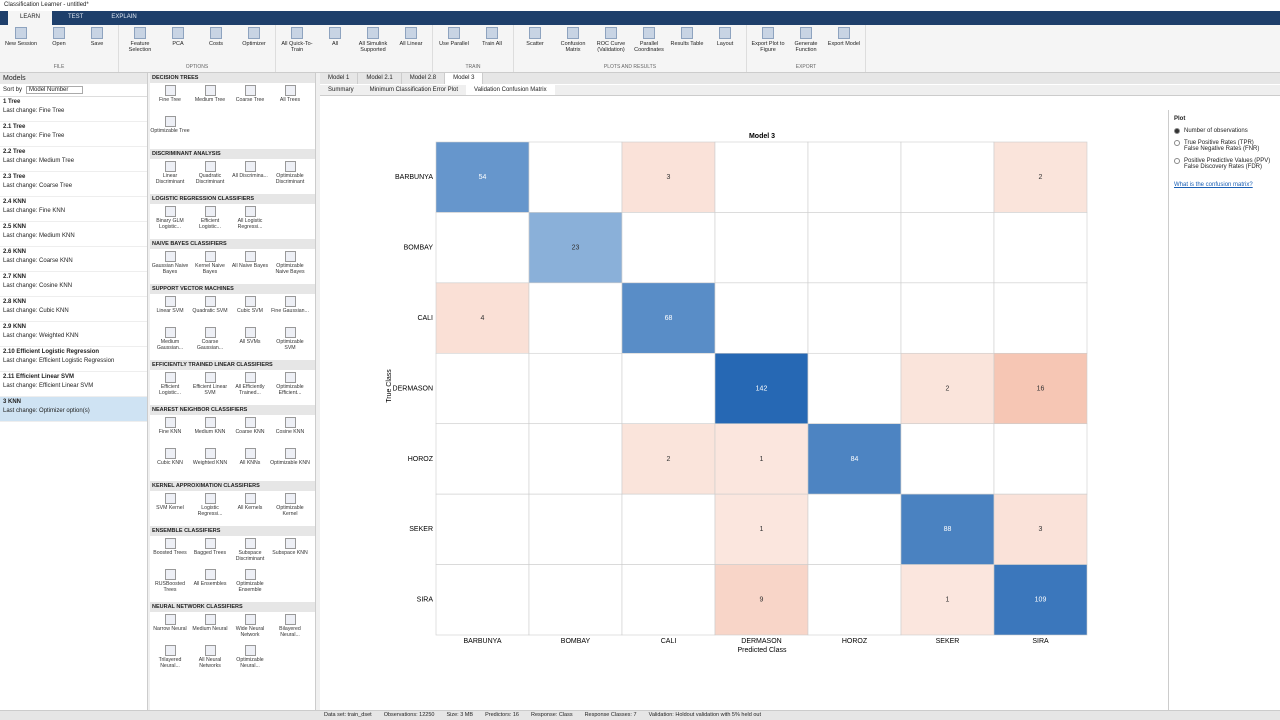 The width and height of the screenshot is (1280, 720). I want to click on gallery-item: Subspace Discriminant, so click(250, 553).